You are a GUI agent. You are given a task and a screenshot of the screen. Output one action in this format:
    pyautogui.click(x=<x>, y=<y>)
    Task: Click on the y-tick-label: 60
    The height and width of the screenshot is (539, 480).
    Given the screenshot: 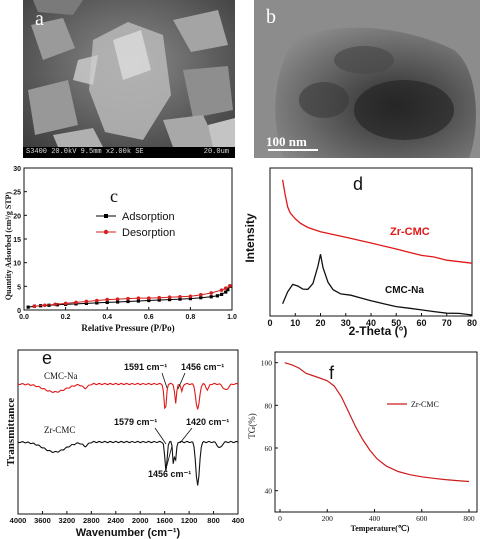 What is the action you would take?
    pyautogui.click(x=269, y=448)
    